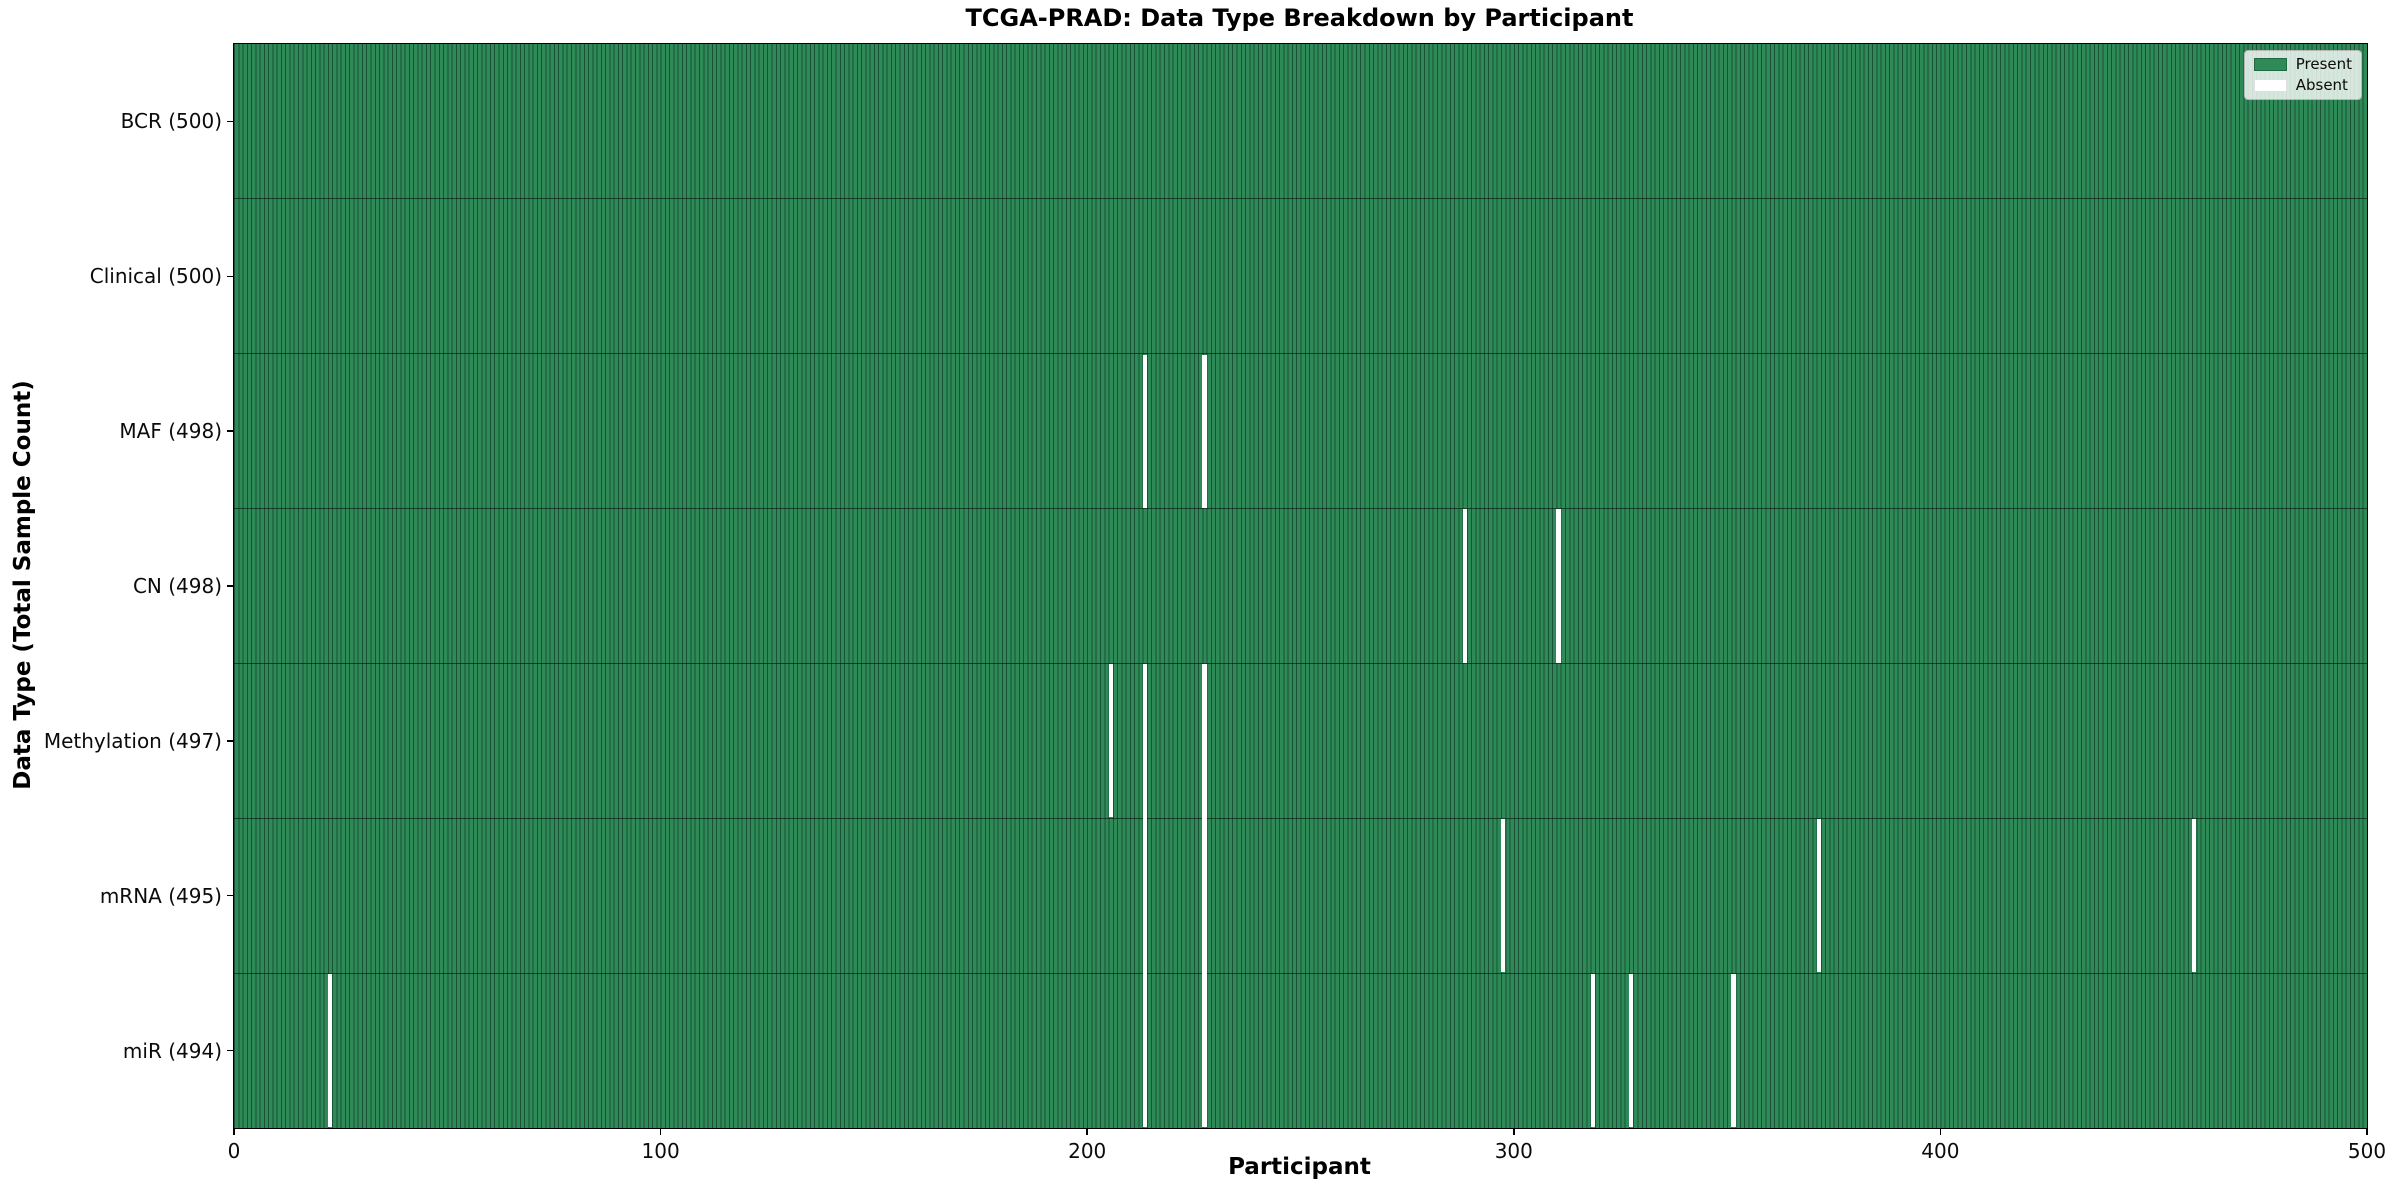 The width and height of the screenshot is (2400, 1200). What do you see at coordinates (660, 1151) in the screenshot?
I see `x-tick-label: 100` at bounding box center [660, 1151].